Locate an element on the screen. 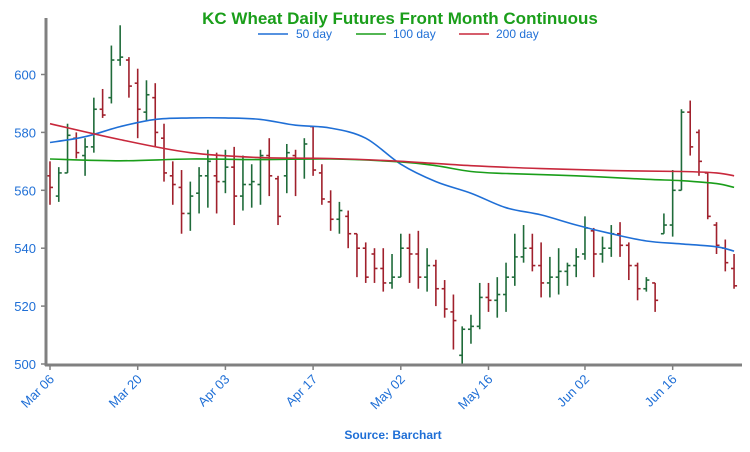 This screenshot has height=452, width=750. x-tick-label: May 02 is located at coordinates (387, 392).